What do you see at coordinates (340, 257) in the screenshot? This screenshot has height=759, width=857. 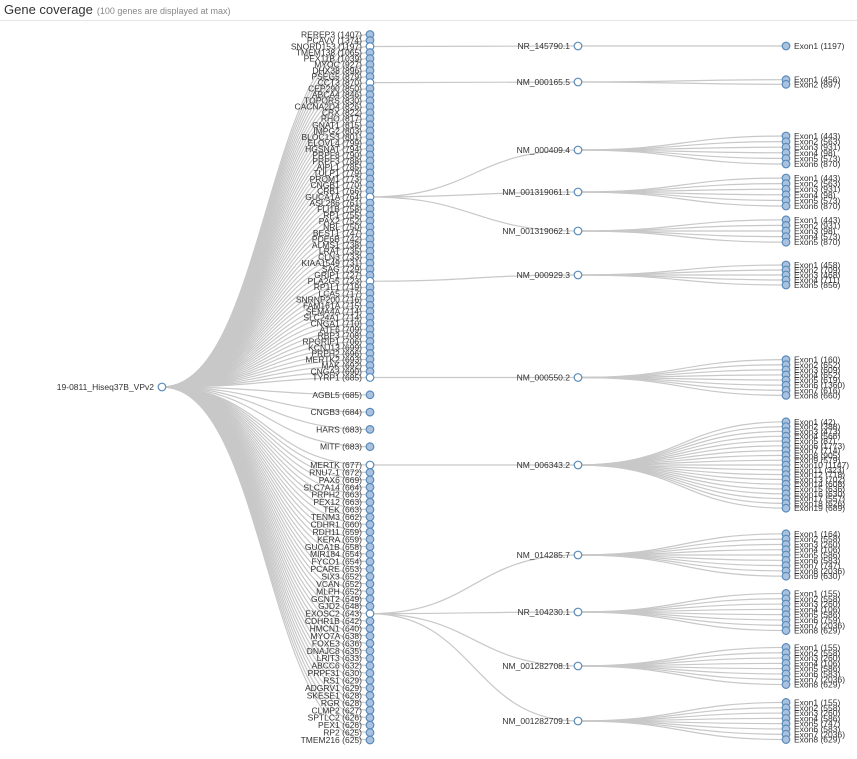 I see `gene-label: CLN3 (733)` at bounding box center [340, 257].